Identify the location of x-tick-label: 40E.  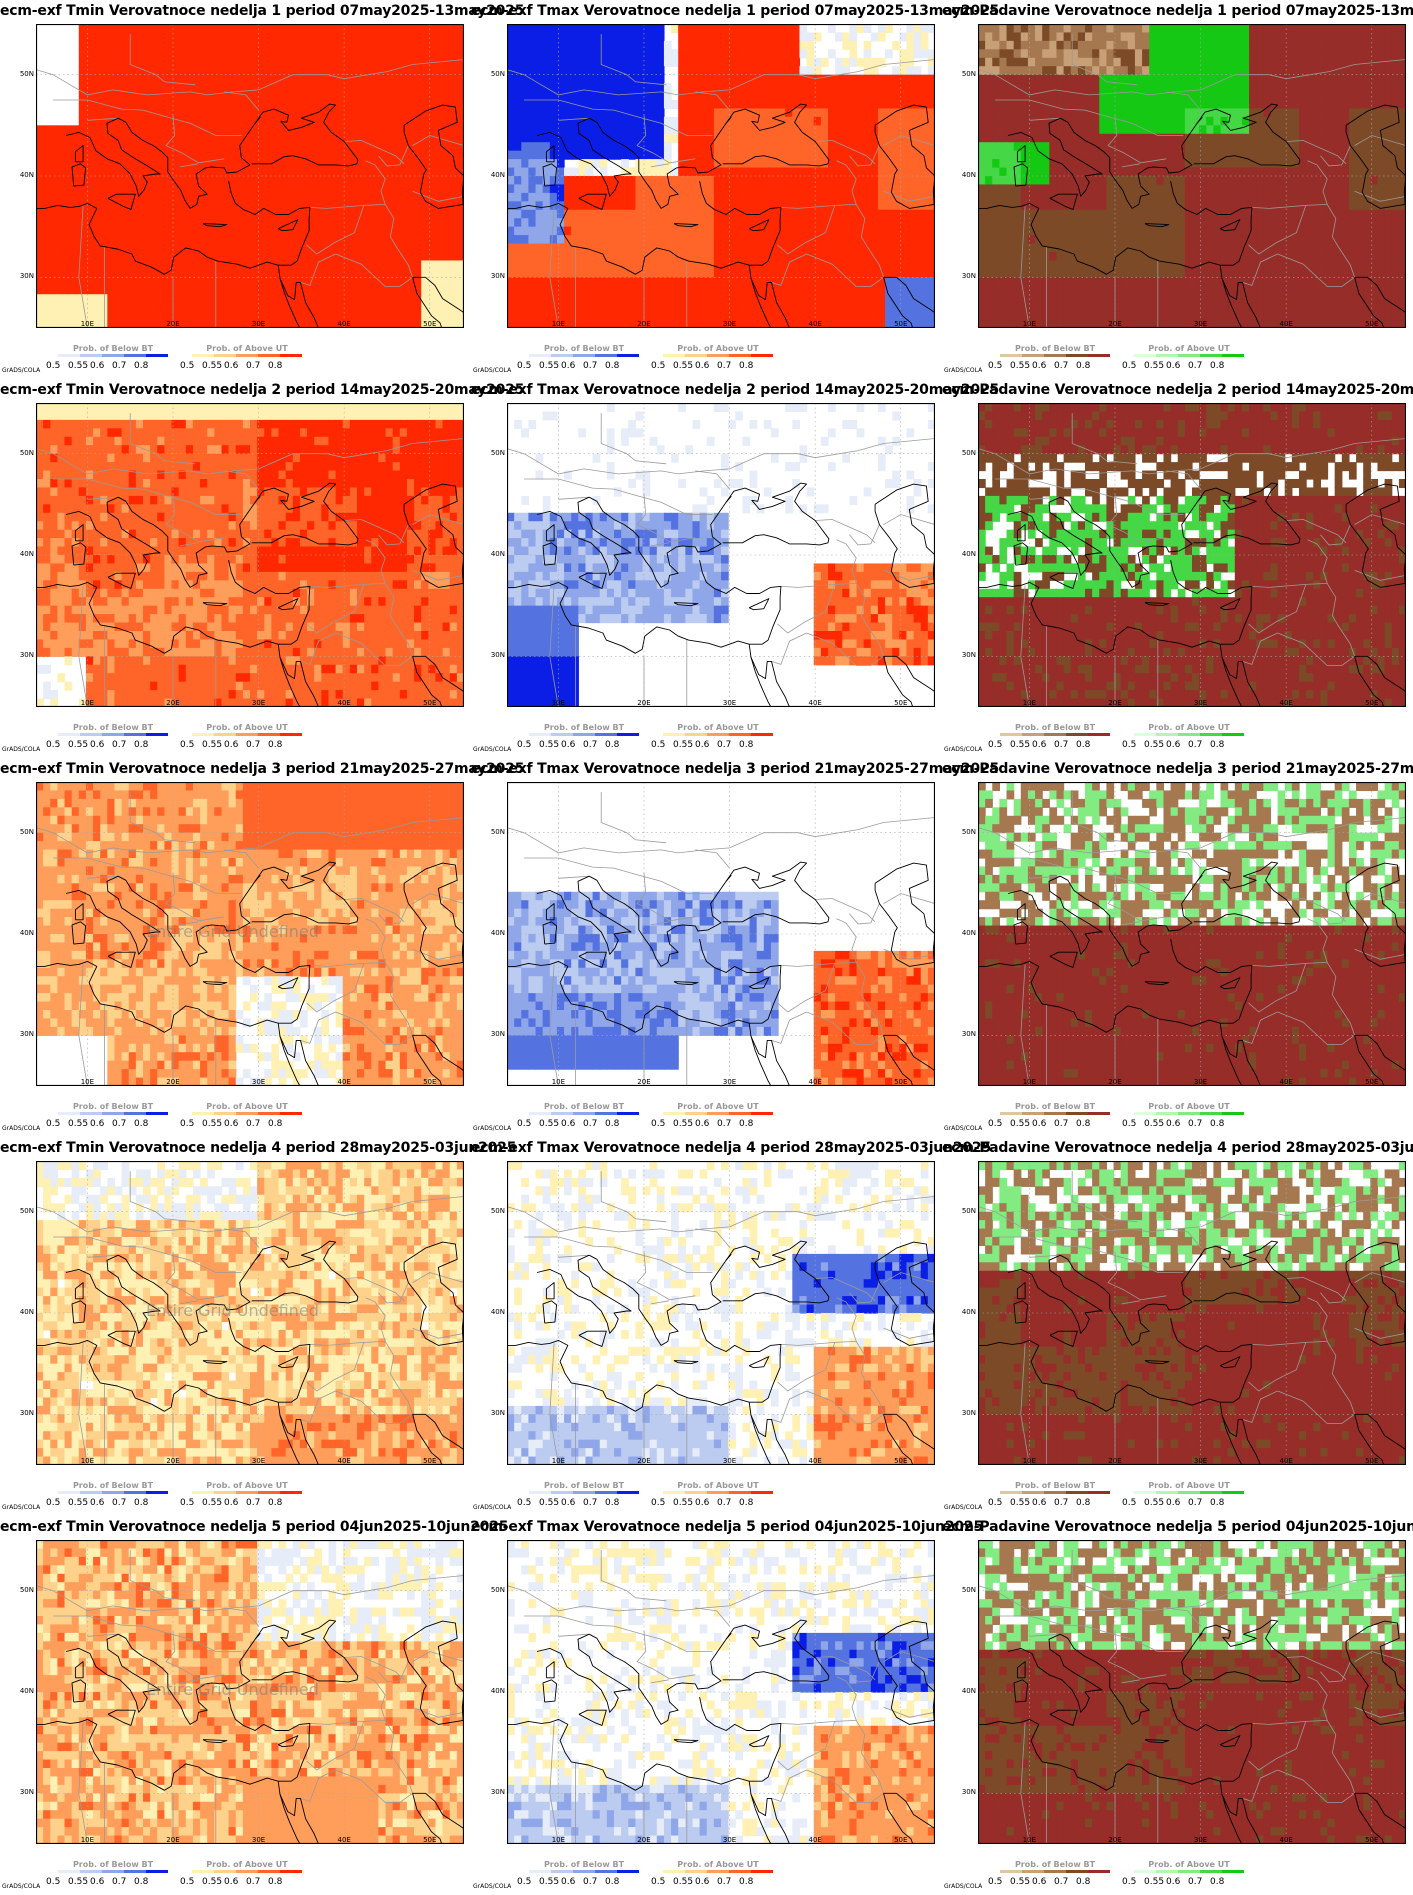
(814, 324).